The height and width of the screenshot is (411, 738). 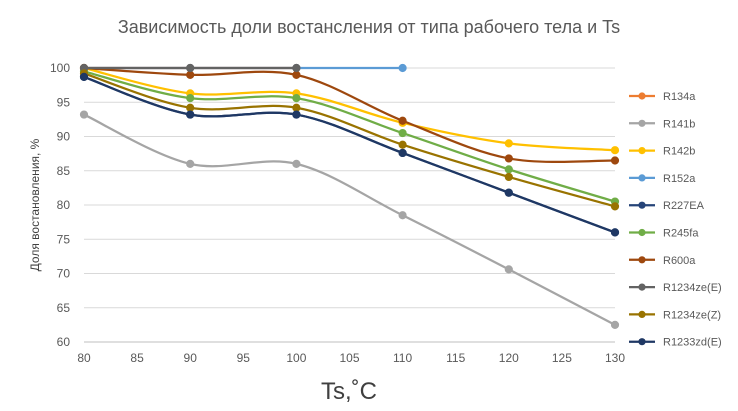 What do you see at coordinates (349, 358) in the screenshot?
I see `x-tick-label: 105` at bounding box center [349, 358].